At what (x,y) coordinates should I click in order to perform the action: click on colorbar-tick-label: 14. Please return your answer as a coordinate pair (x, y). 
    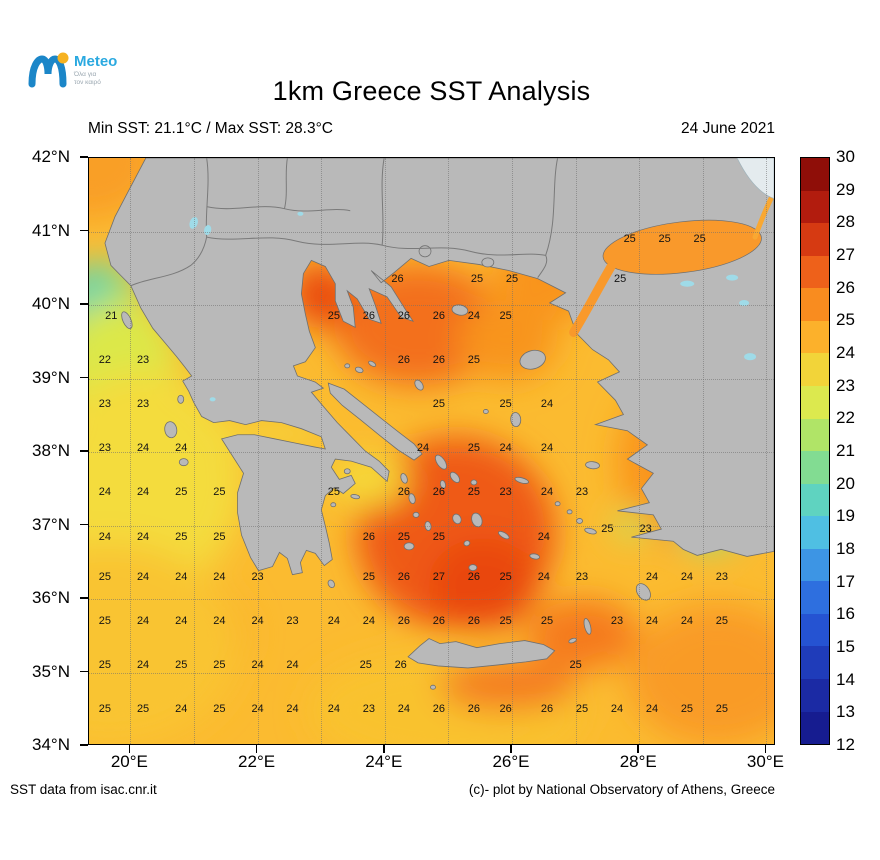
    Looking at the image, I should click on (845, 679).